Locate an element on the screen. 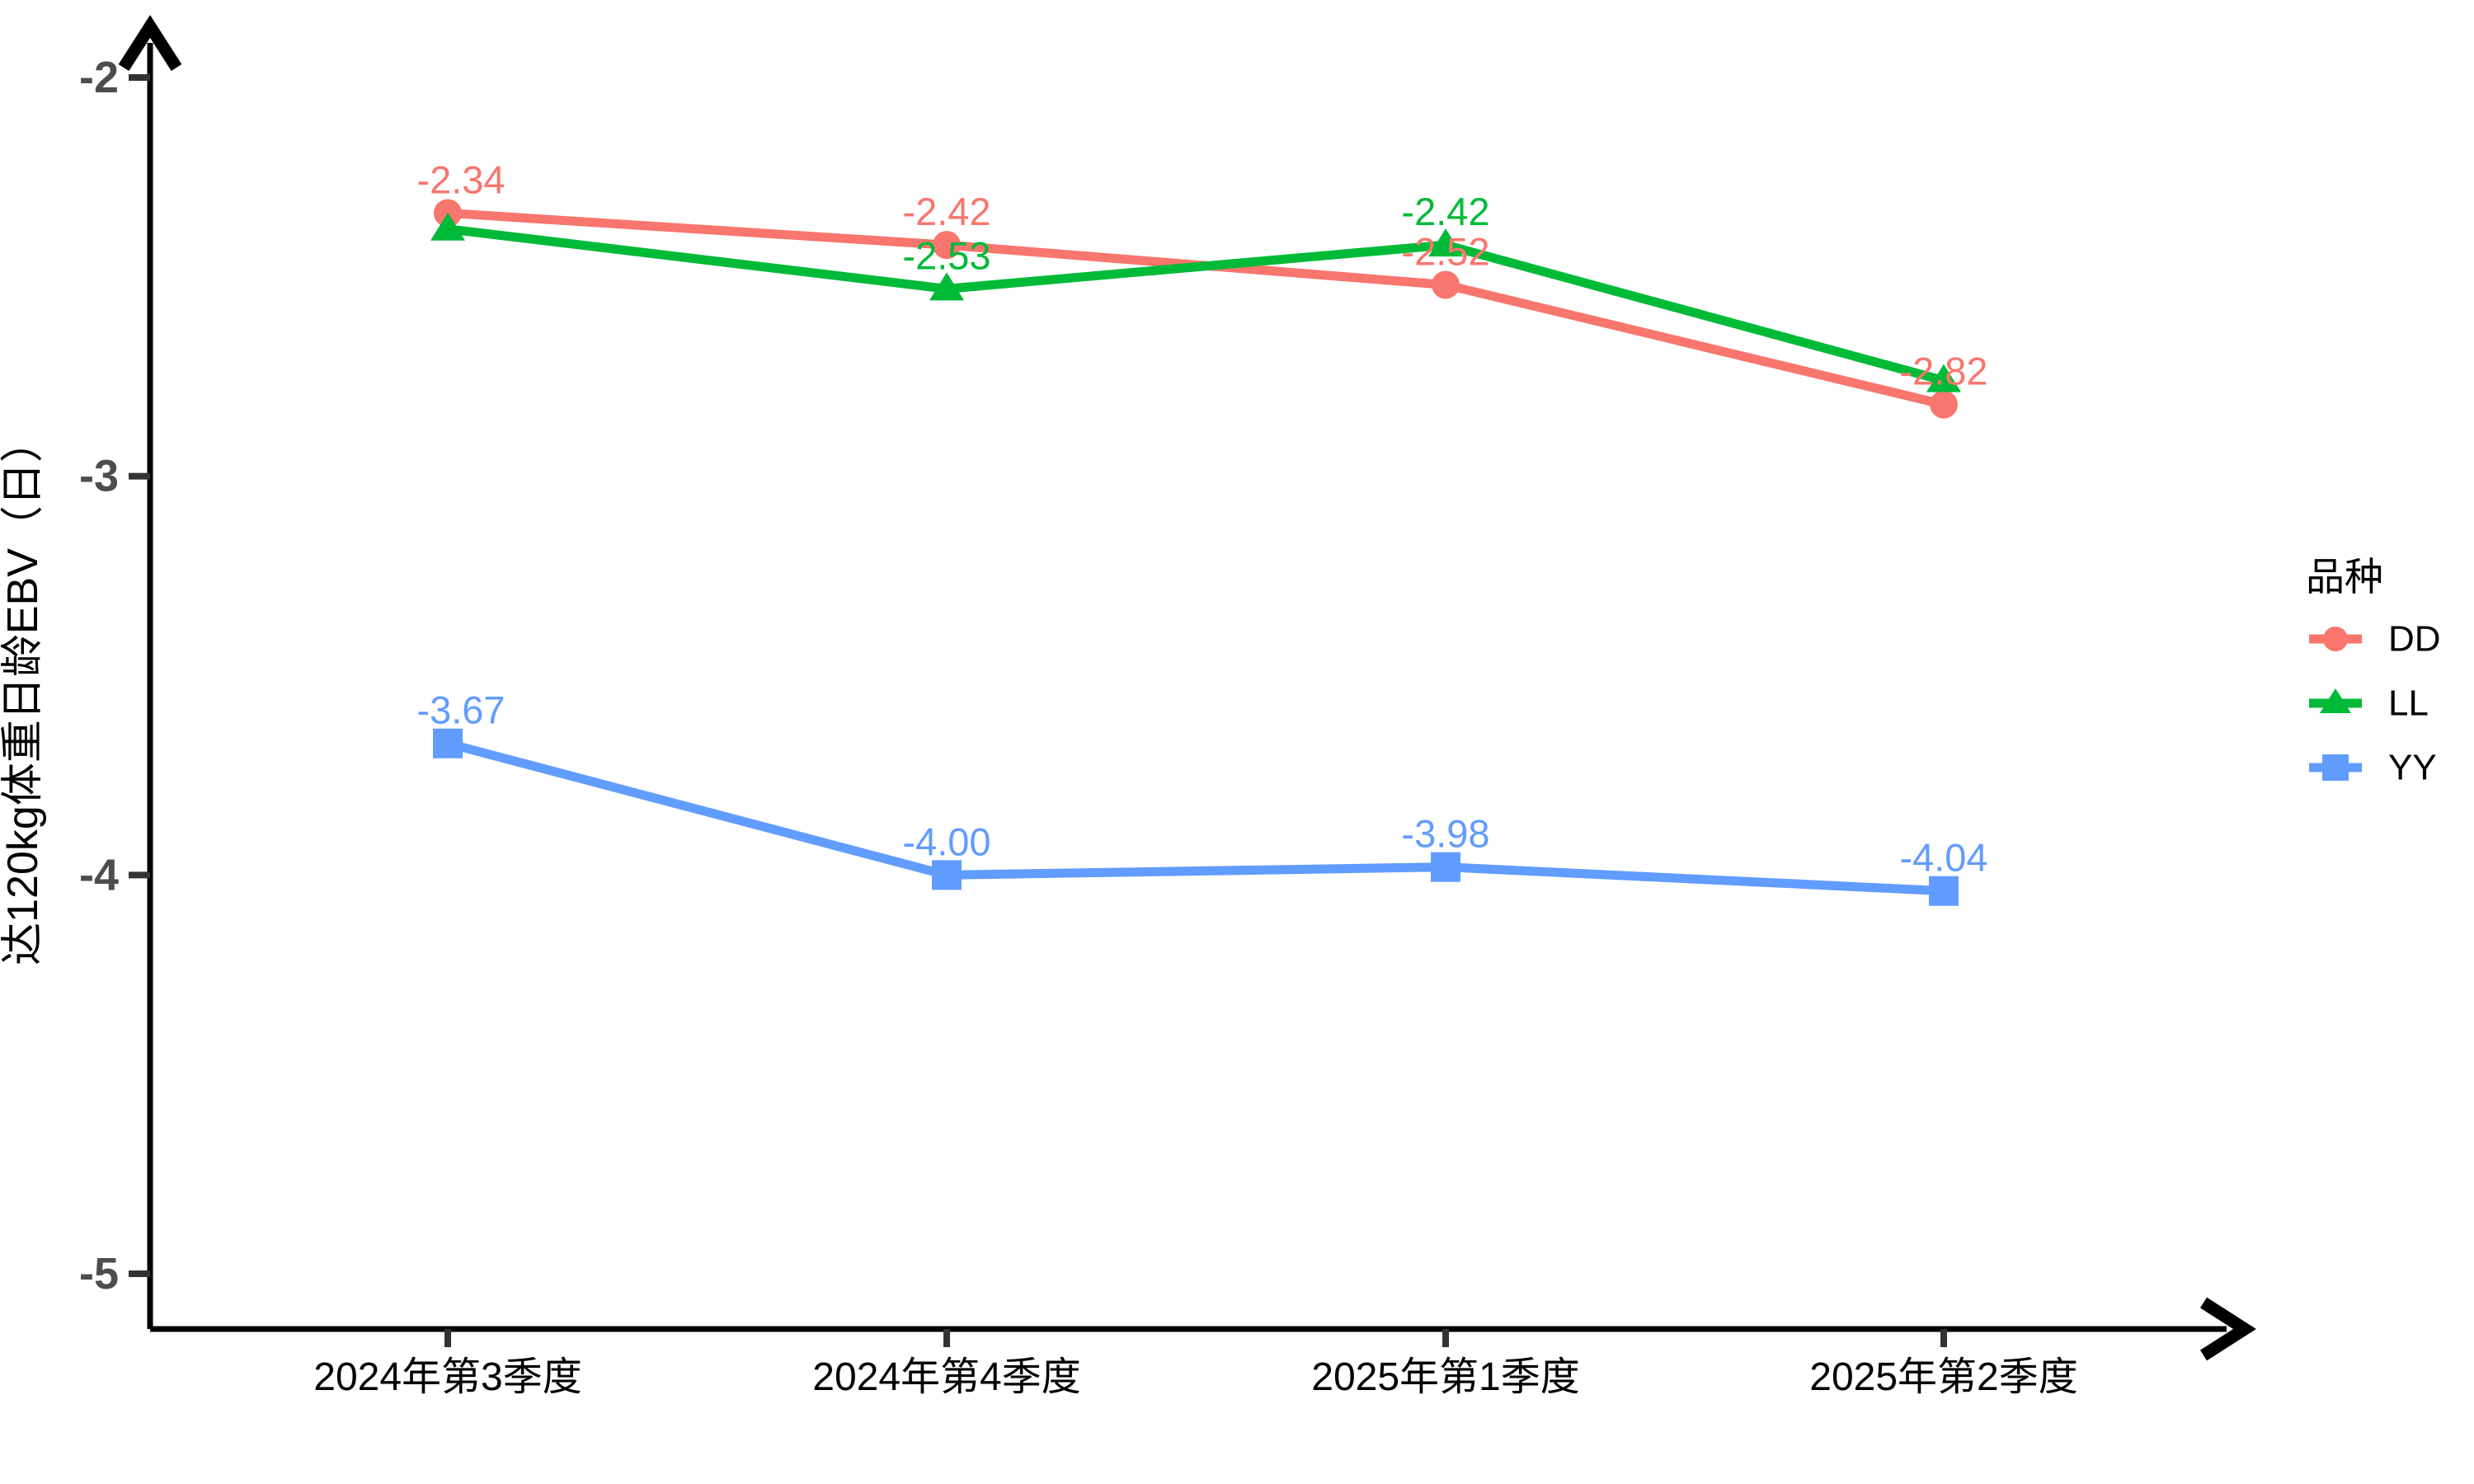 The height and width of the screenshot is (1484, 2474). series-labels-LL: -2.53-2.42 is located at coordinates (1195, 233).